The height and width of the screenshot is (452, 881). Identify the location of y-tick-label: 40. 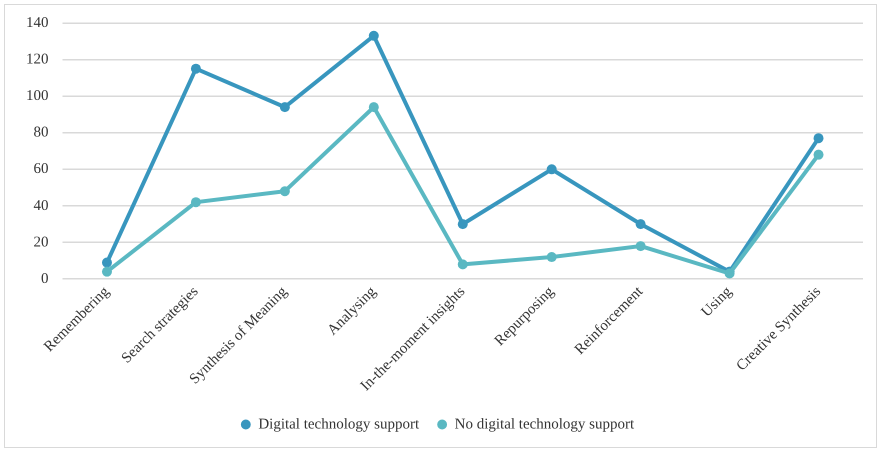
(41, 206).